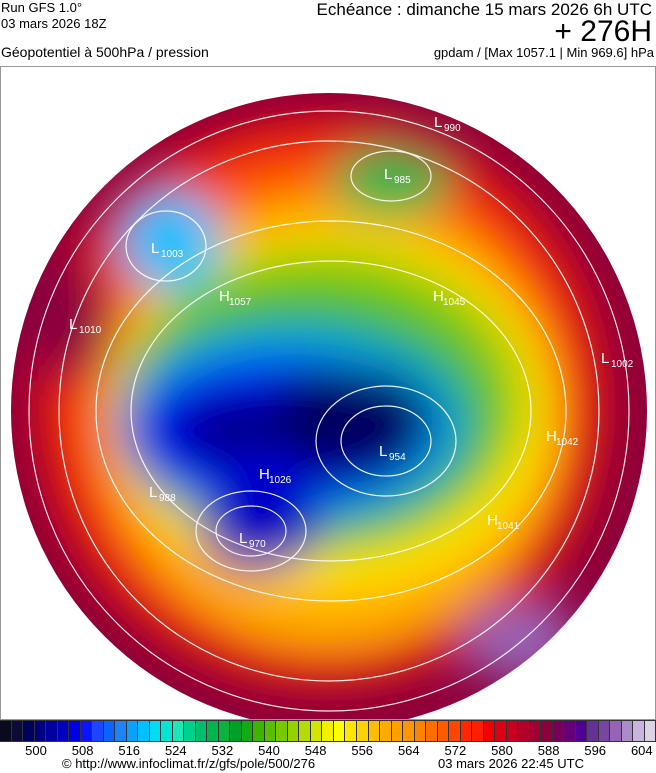  I want to click on pressure-center-value: 985, so click(402, 180).